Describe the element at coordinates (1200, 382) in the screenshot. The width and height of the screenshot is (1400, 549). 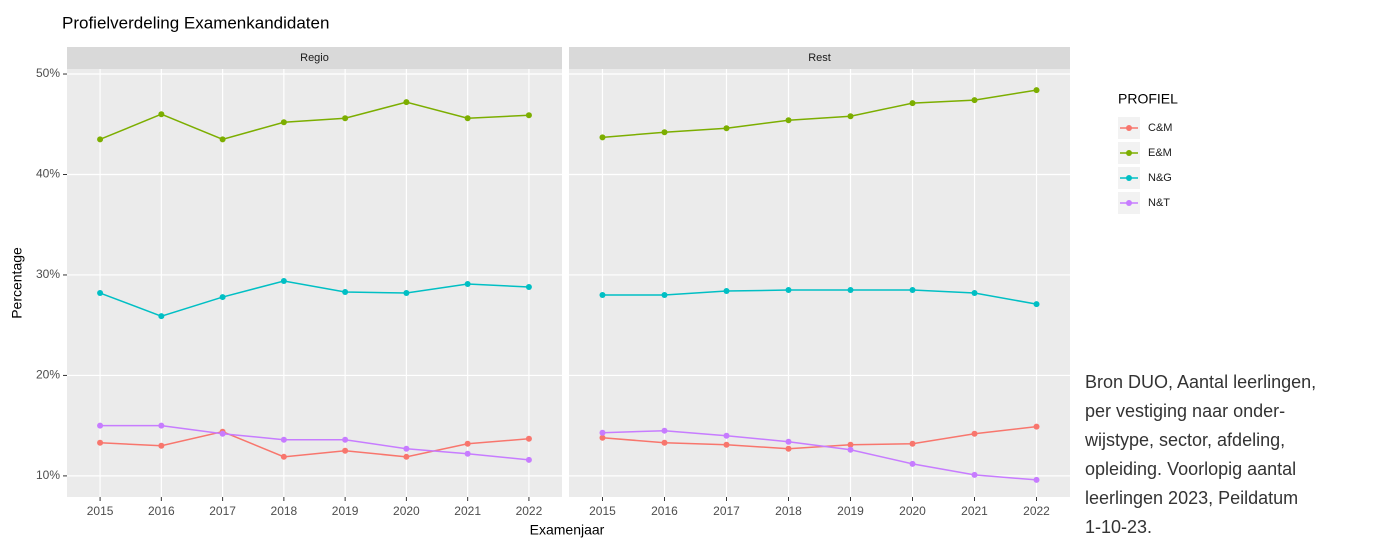
I see `source-note: Bron DUO, Aantal leerlingen,` at that location.